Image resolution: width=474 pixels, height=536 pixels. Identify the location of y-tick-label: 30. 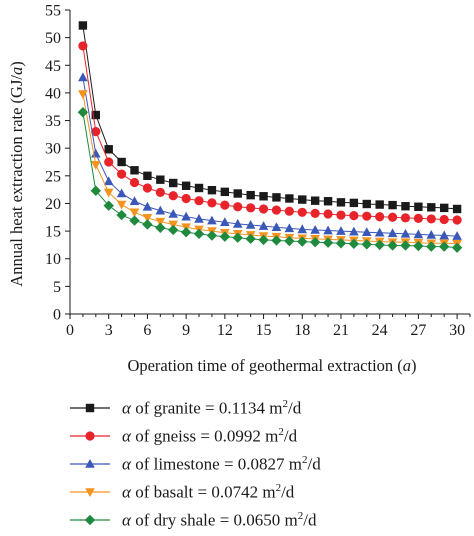
(53, 149).